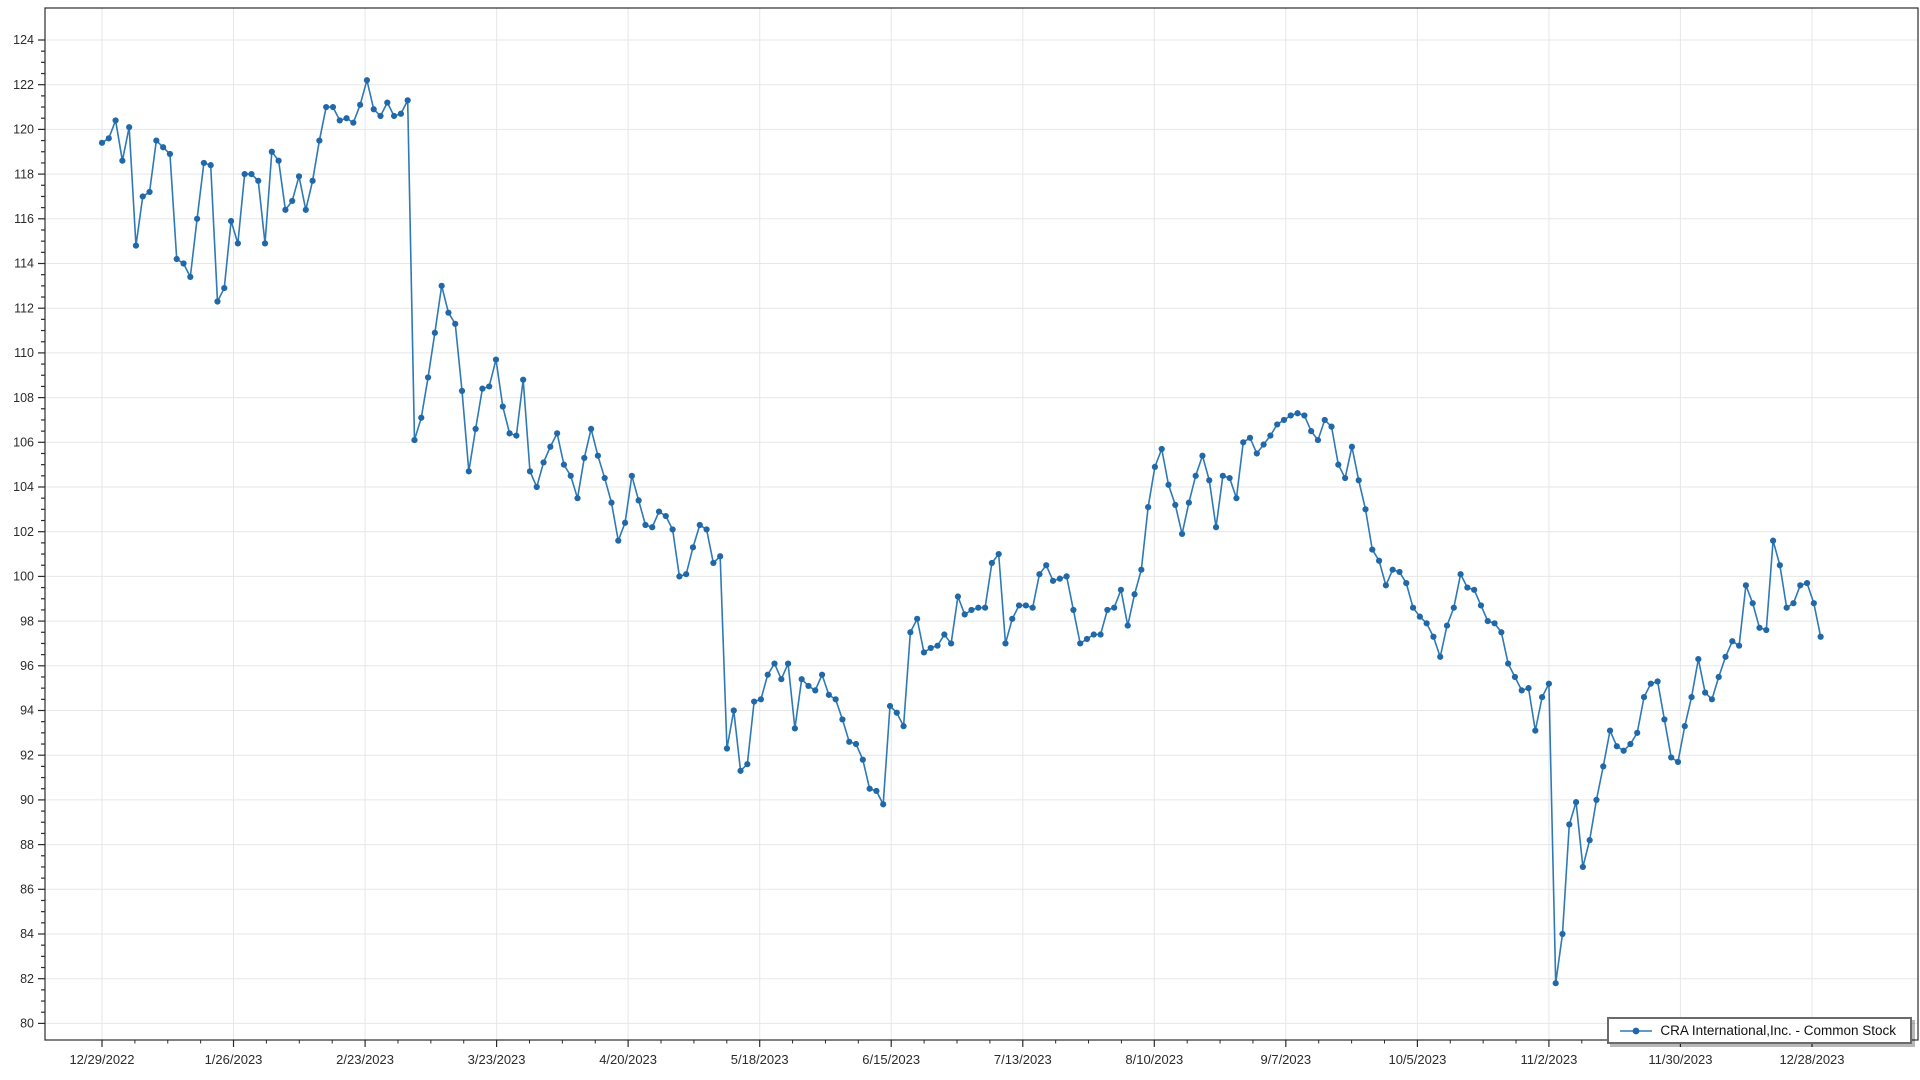  Describe the element at coordinates (27, 755) in the screenshot. I see `svg-text: 92` at that location.